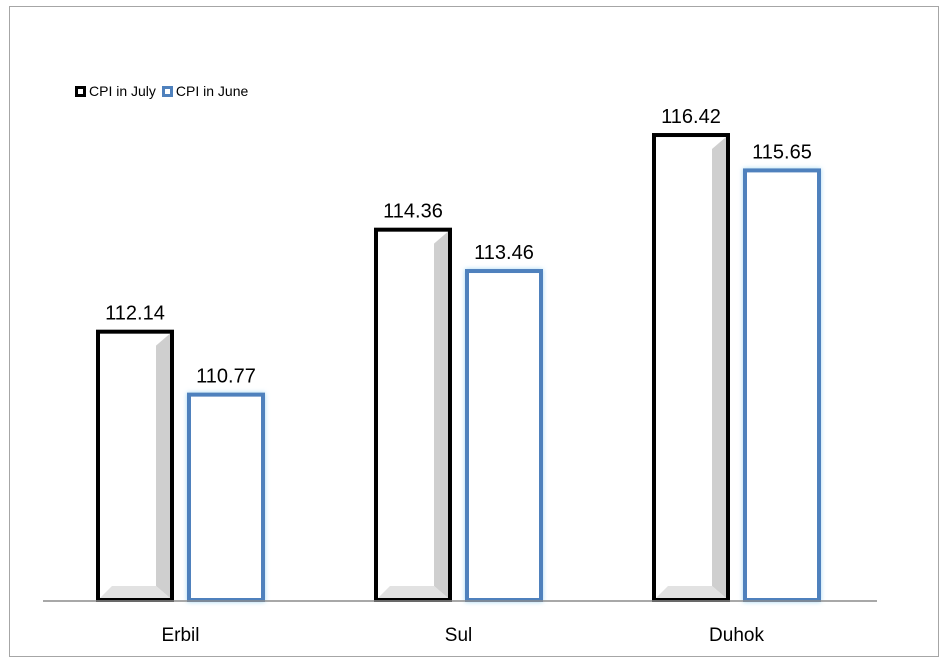 The image size is (944, 662). What do you see at coordinates (212, 91) in the screenshot?
I see `legend-label-june: CPI in June` at bounding box center [212, 91].